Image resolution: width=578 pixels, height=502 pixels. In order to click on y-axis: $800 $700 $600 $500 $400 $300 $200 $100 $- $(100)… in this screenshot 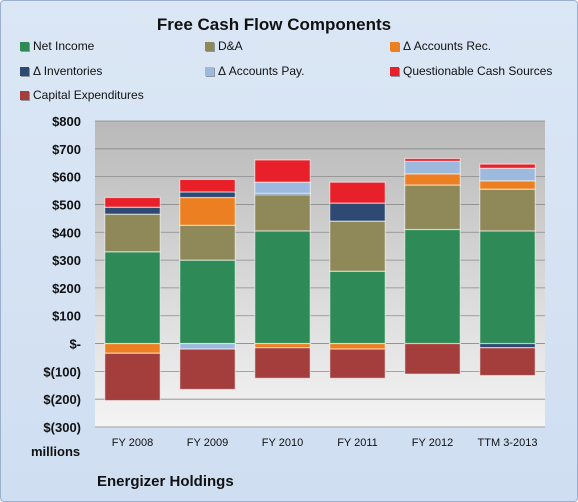, I will do `click(62, 274)`.